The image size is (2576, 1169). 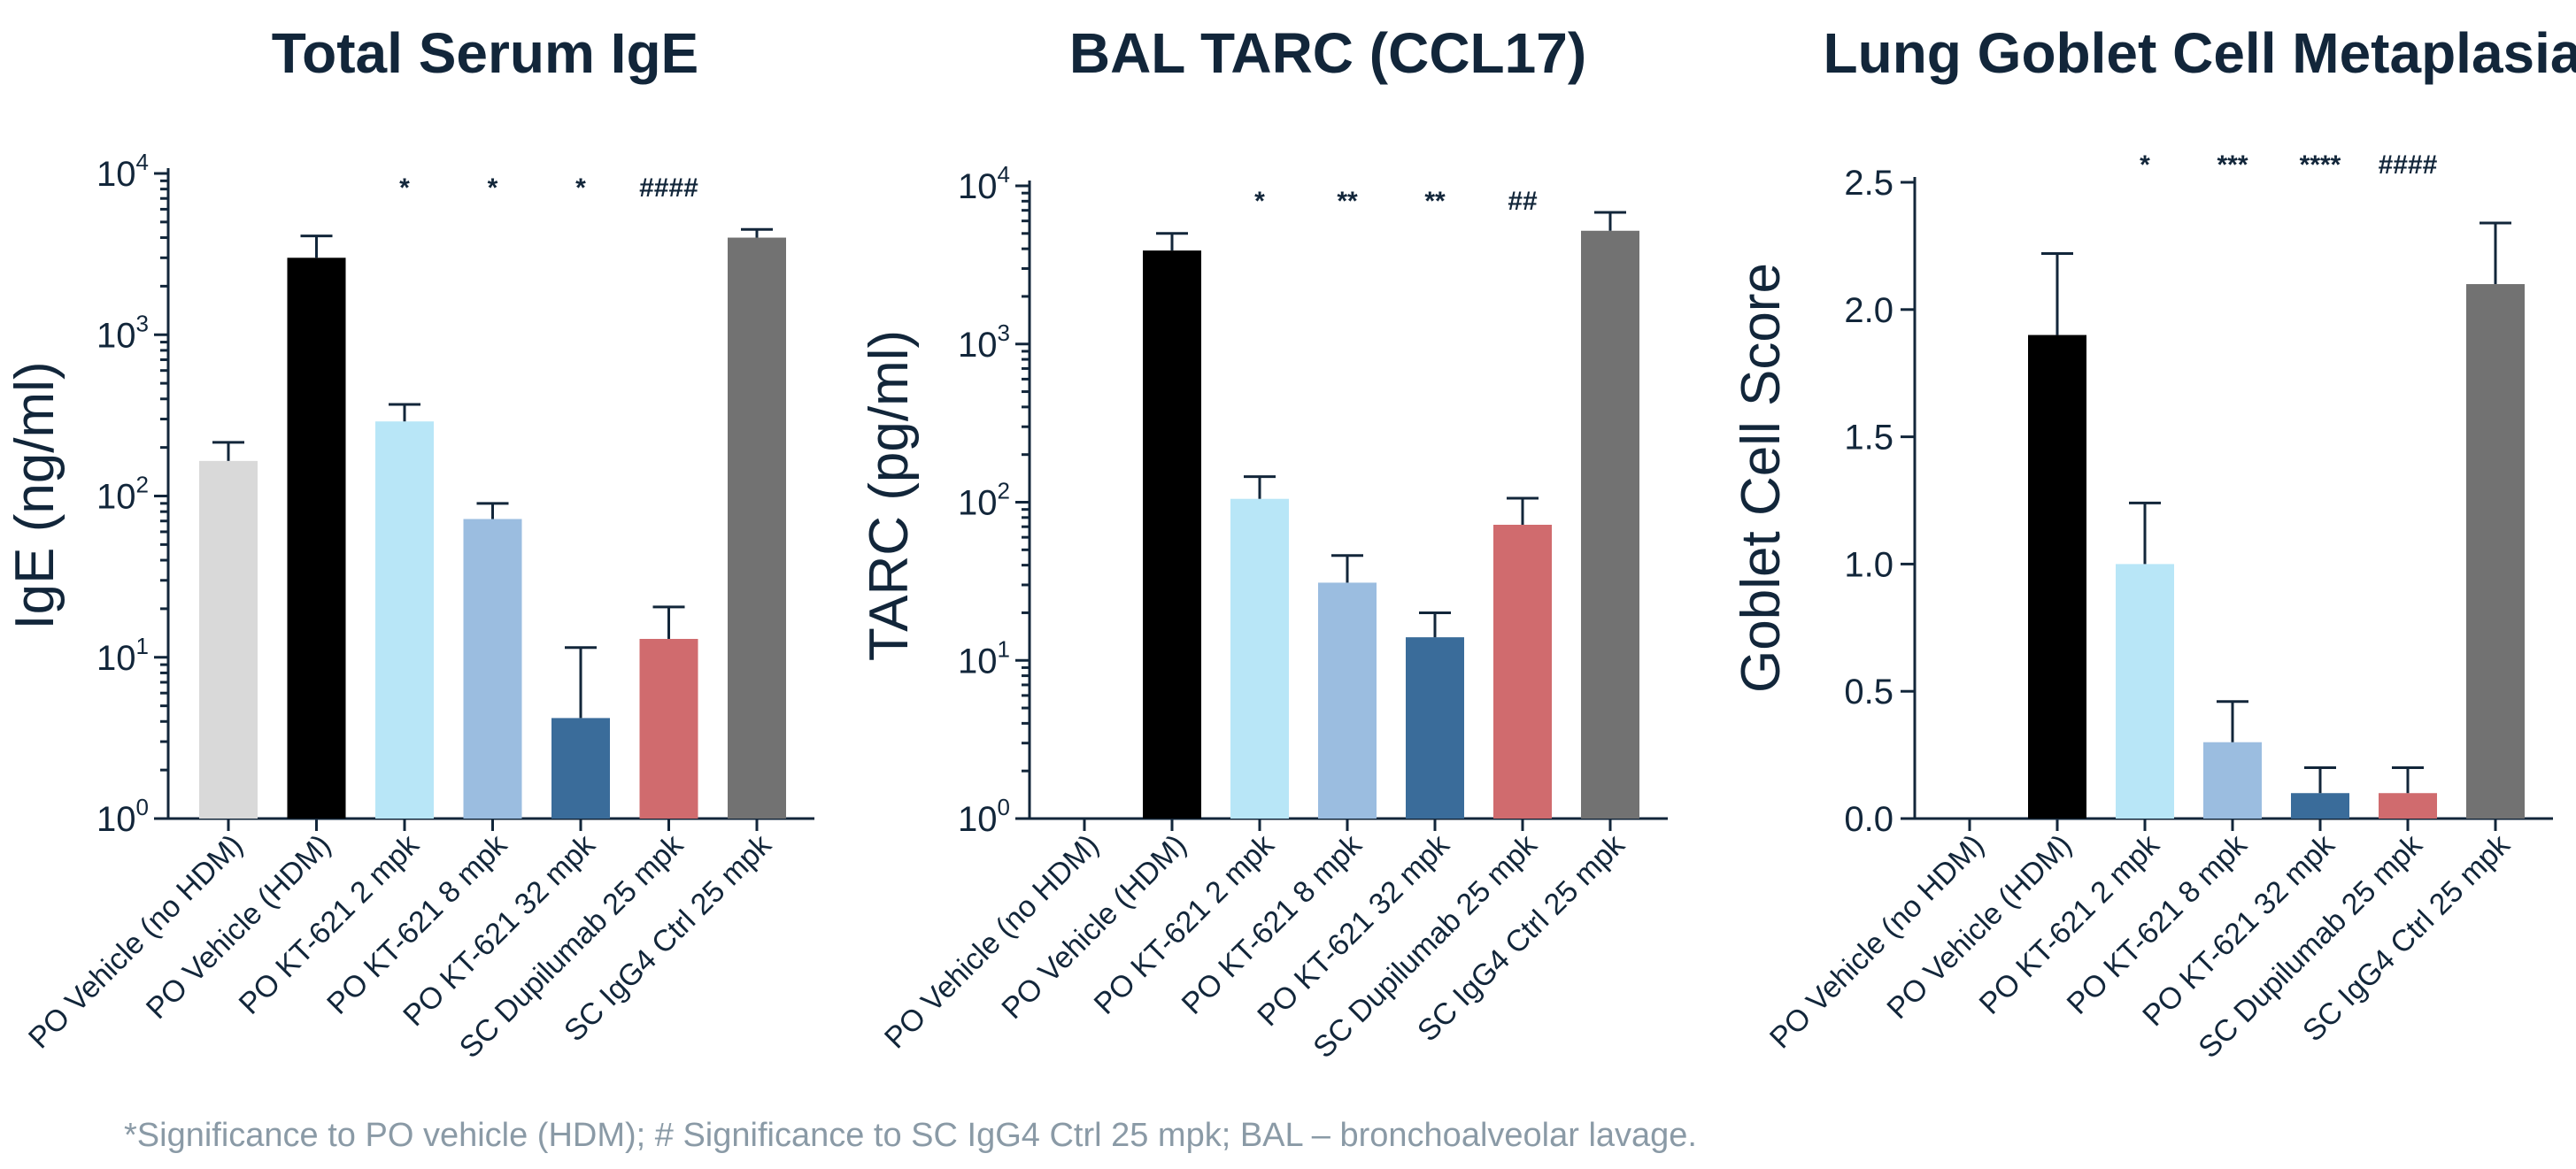 What do you see at coordinates (1868, 692) in the screenshot?
I see `y-tick-label: 0.5` at bounding box center [1868, 692].